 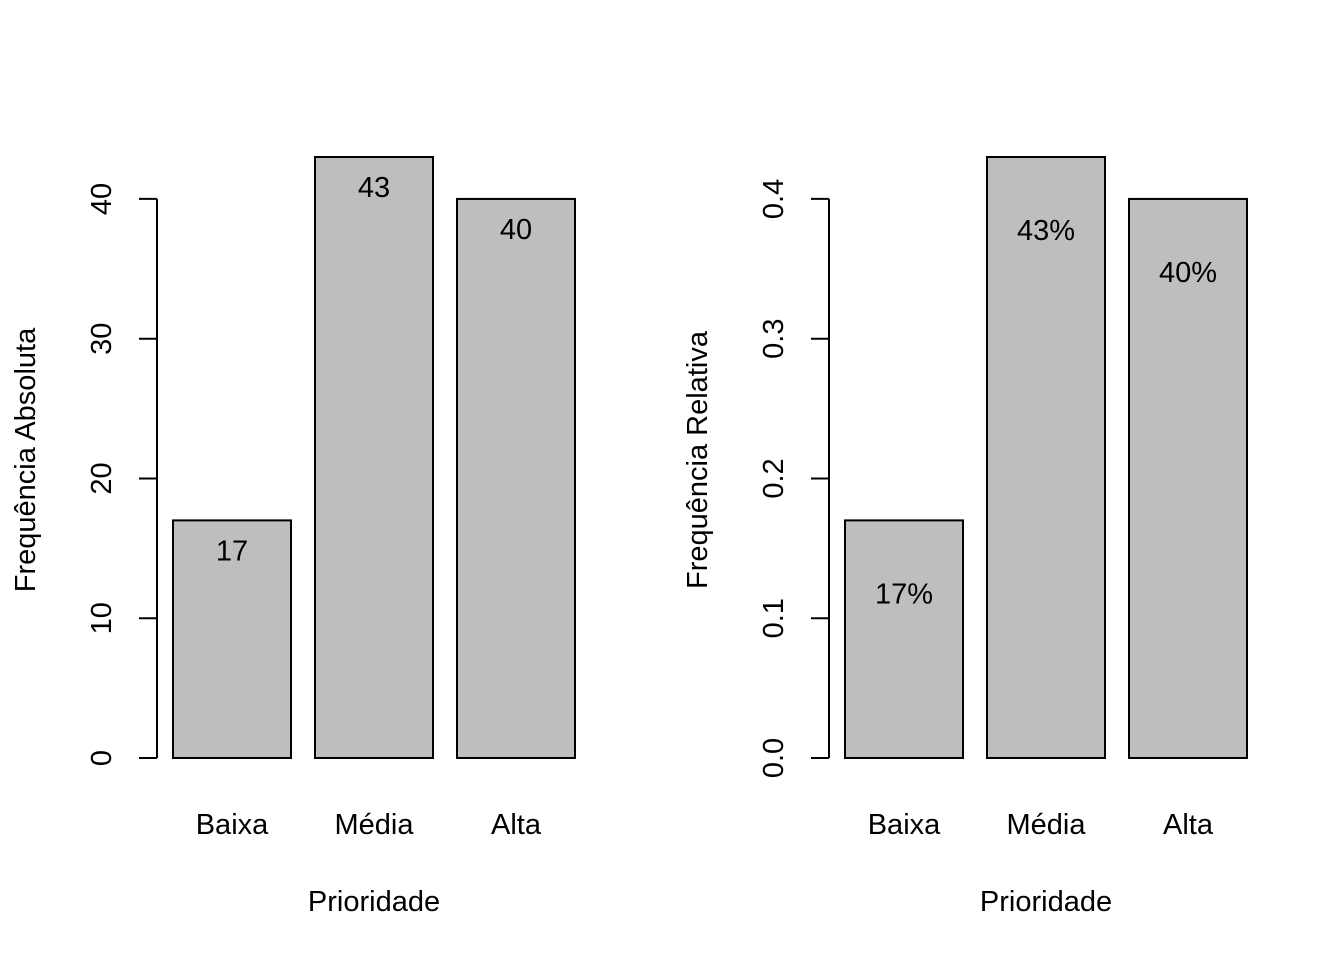 What do you see at coordinates (774, 199) in the screenshot?
I see `y-tick-label: 0.4` at bounding box center [774, 199].